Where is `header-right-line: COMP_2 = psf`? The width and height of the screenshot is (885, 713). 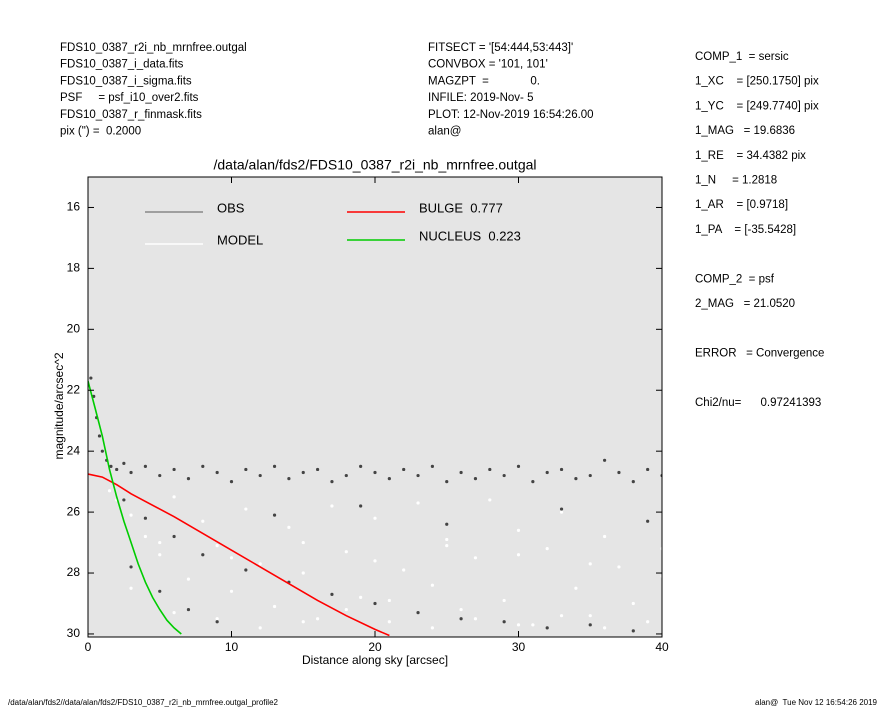 header-right-line: COMP_2 = psf is located at coordinates (735, 279).